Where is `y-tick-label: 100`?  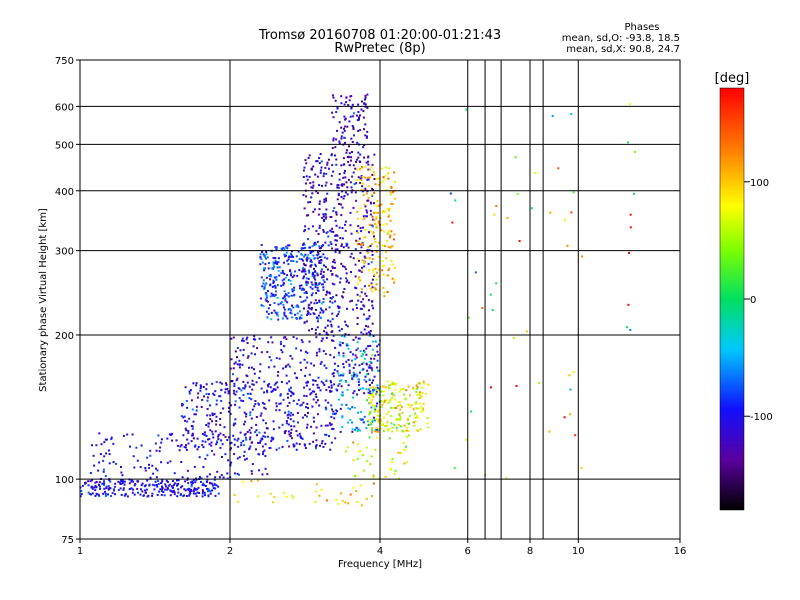 y-tick-label: 100 is located at coordinates (64, 480).